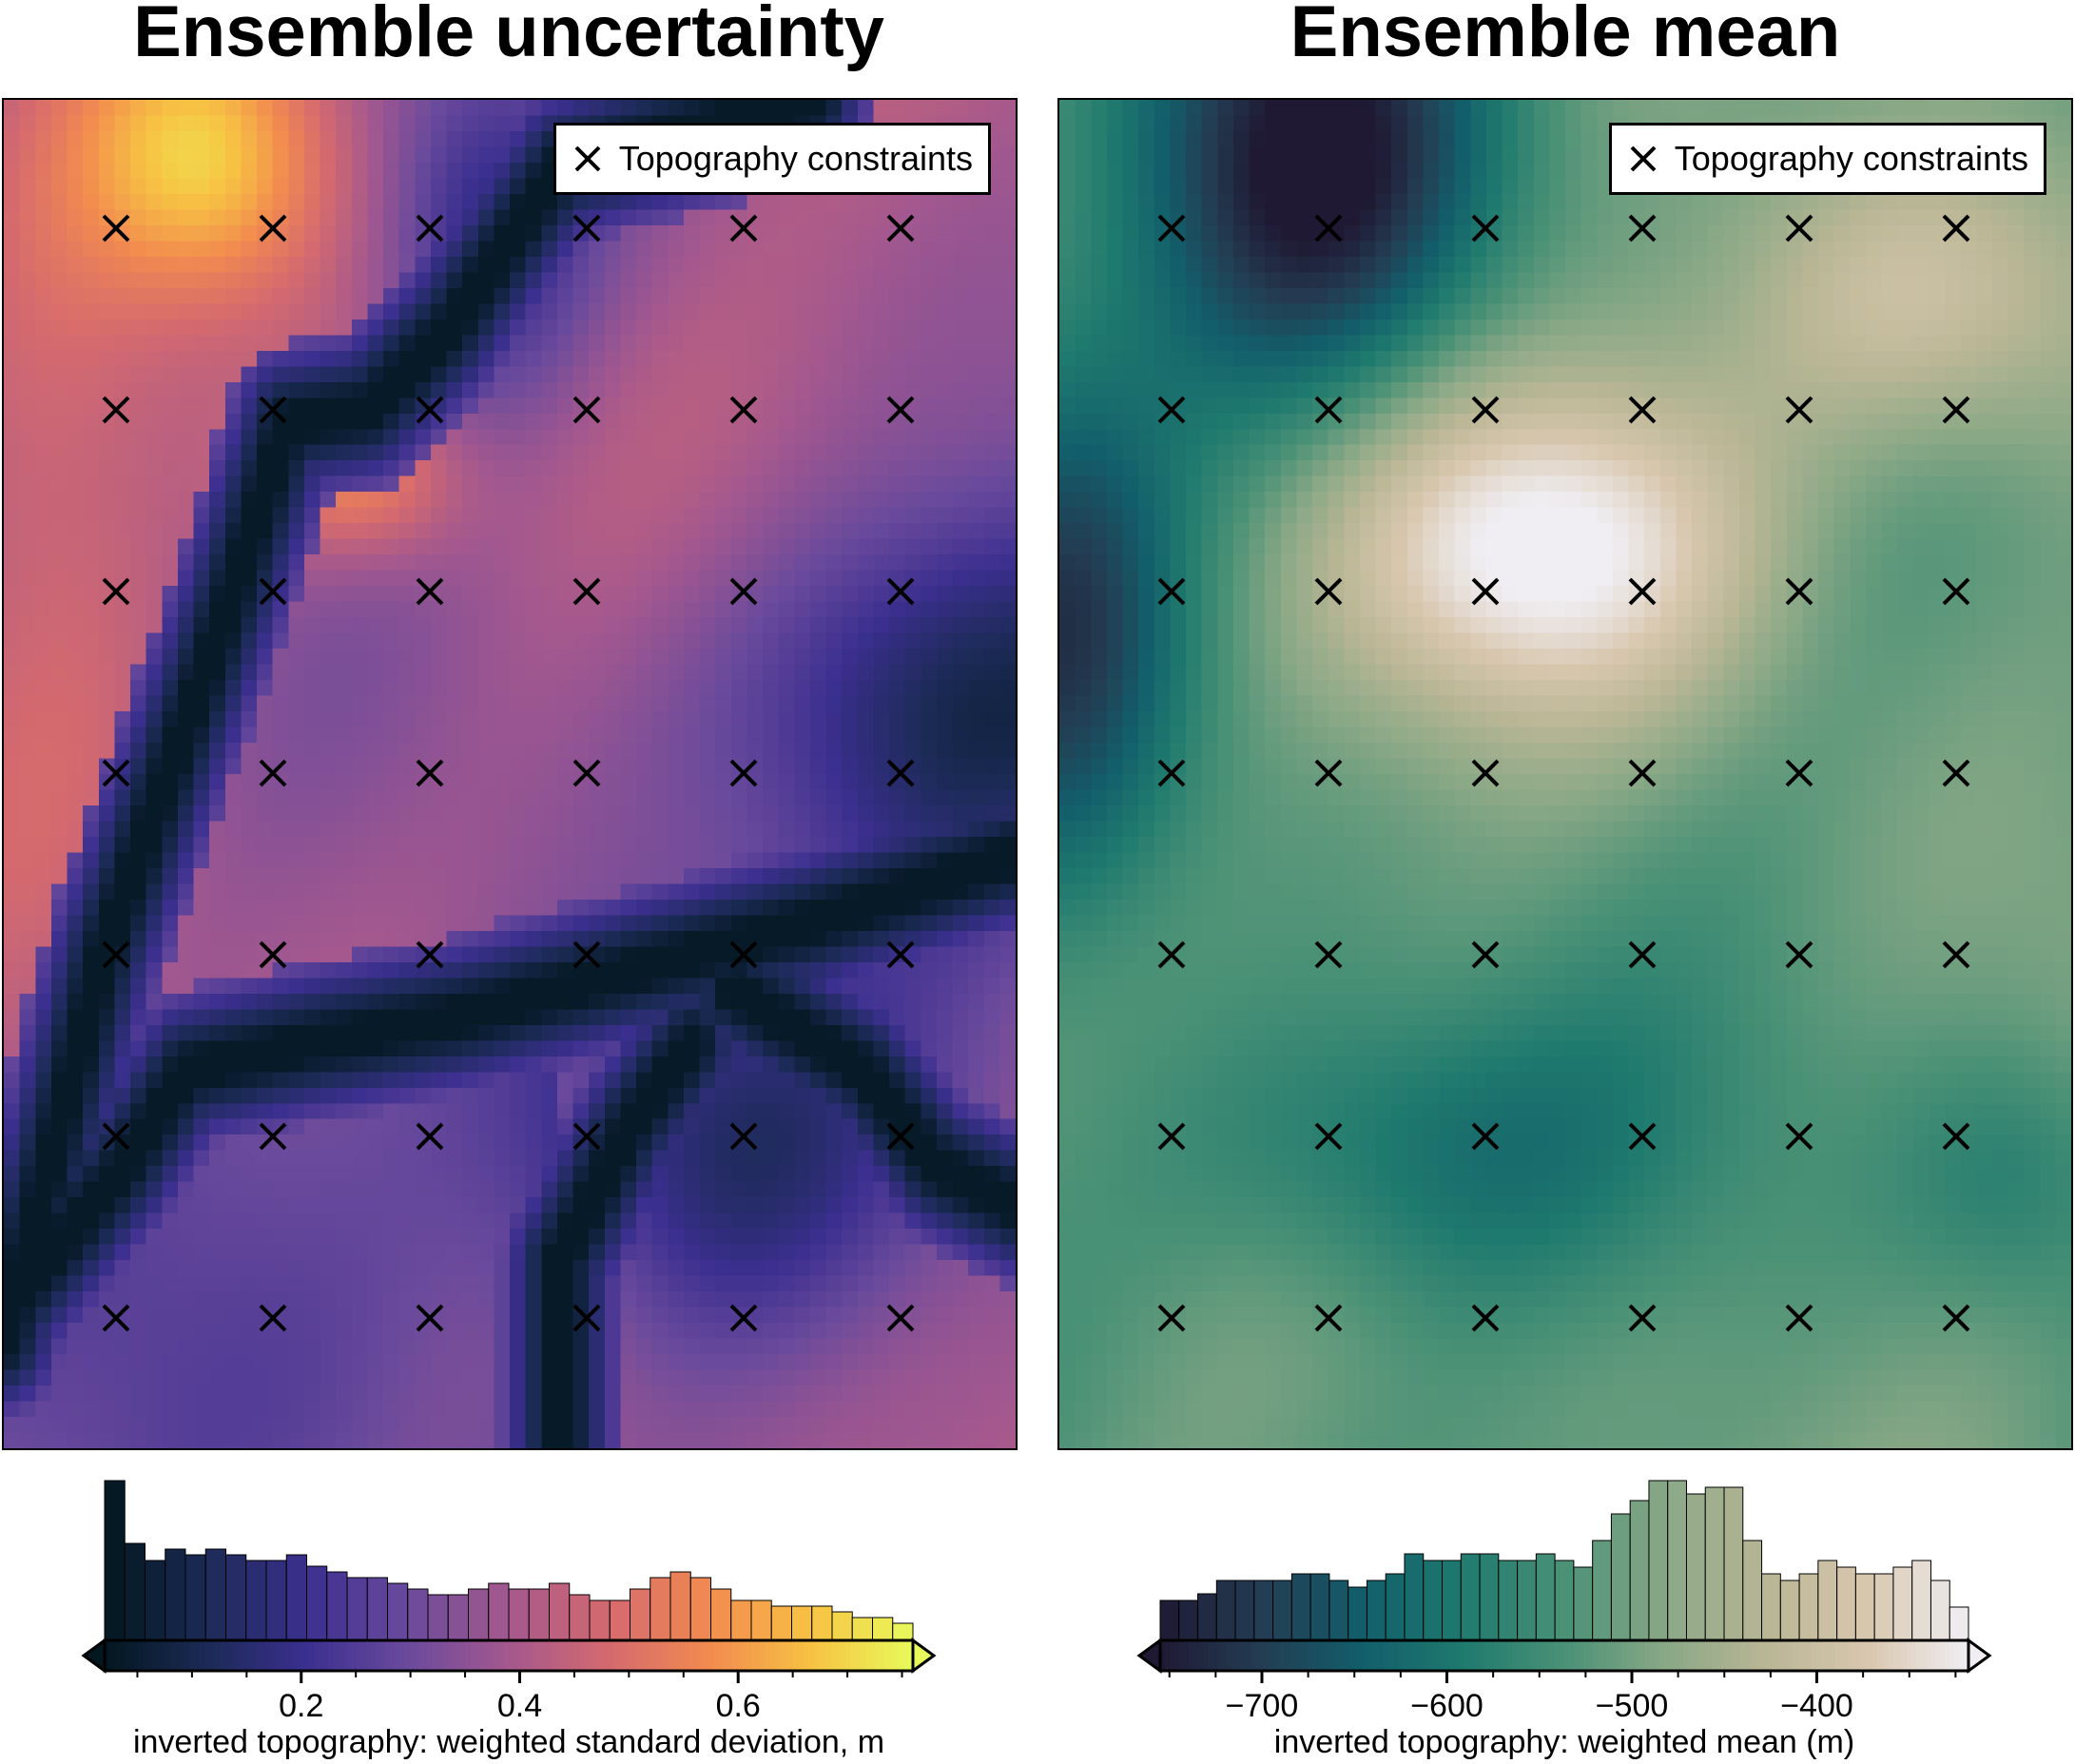  What do you see at coordinates (1447, 1706) in the screenshot?
I see `mean-colorbar-tick-label: −600` at bounding box center [1447, 1706].